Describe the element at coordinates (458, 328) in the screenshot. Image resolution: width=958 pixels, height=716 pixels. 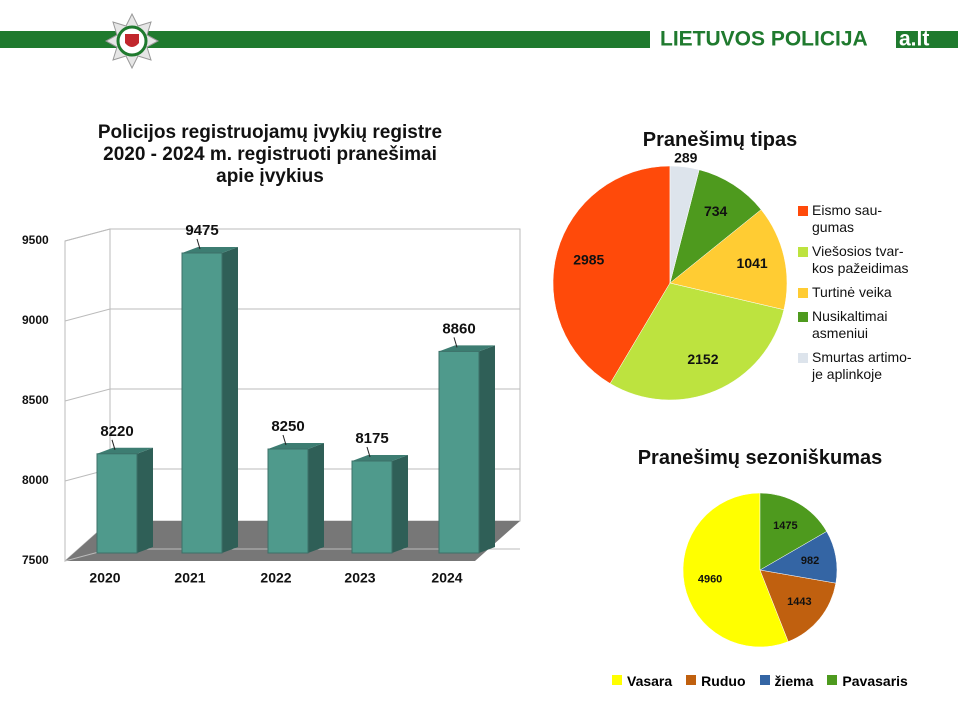
I see `value-label: 8860` at that location.